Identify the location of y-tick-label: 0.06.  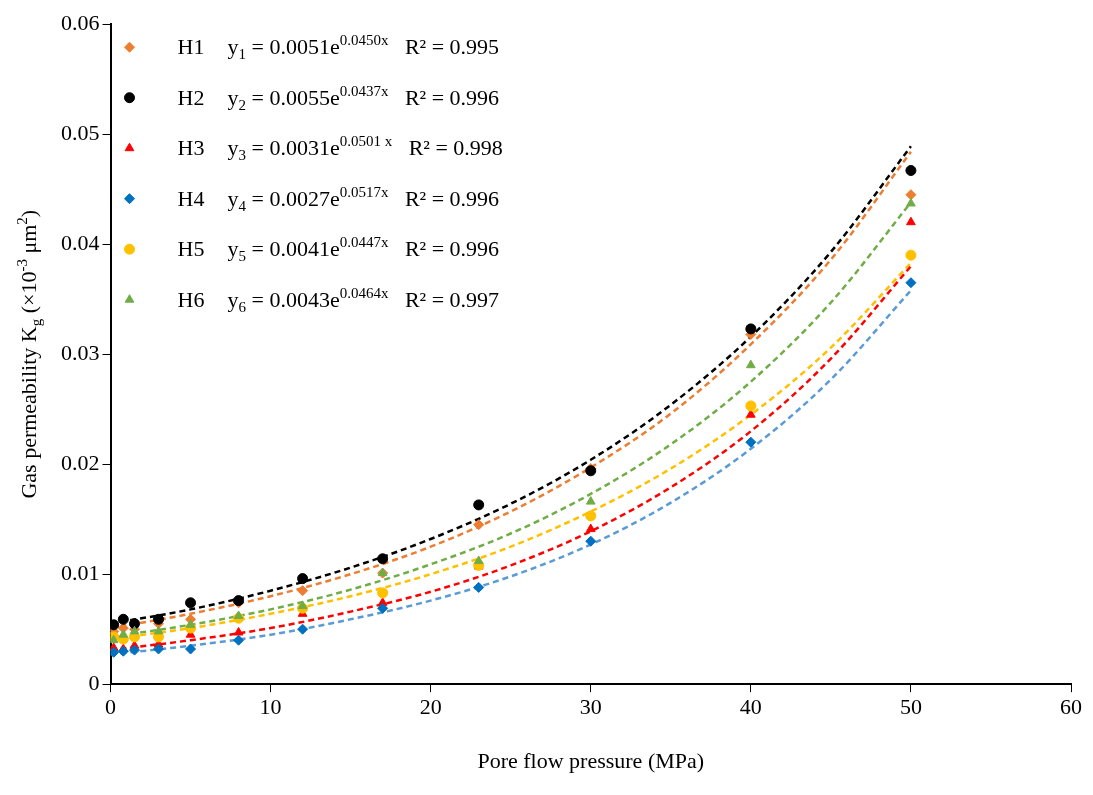
(80, 22).